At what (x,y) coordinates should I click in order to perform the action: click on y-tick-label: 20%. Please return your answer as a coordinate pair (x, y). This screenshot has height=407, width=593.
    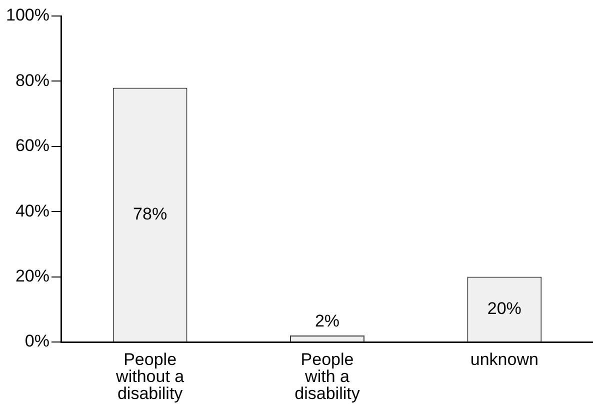
    Looking at the image, I should click on (32, 276).